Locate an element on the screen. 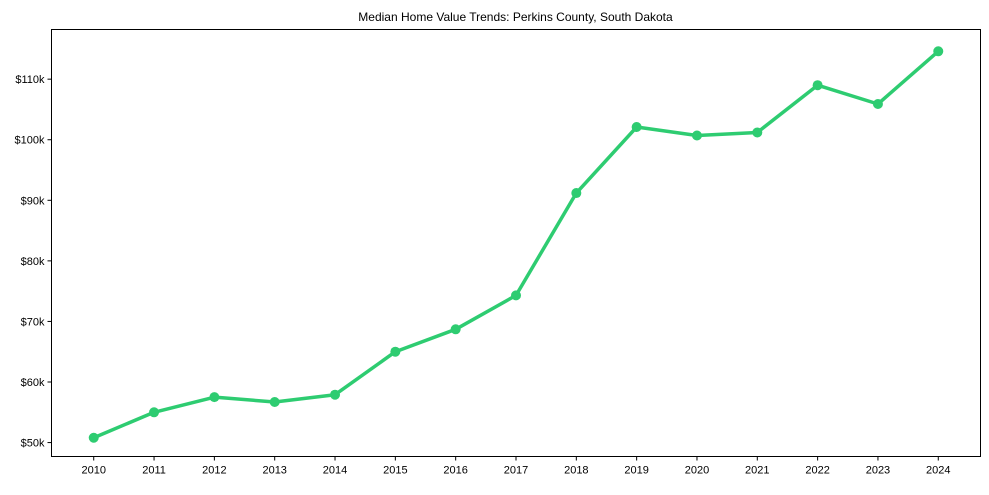  y-axis: $50k $60k $70k $80k $90k $100k $110k is located at coordinates (33, 262).